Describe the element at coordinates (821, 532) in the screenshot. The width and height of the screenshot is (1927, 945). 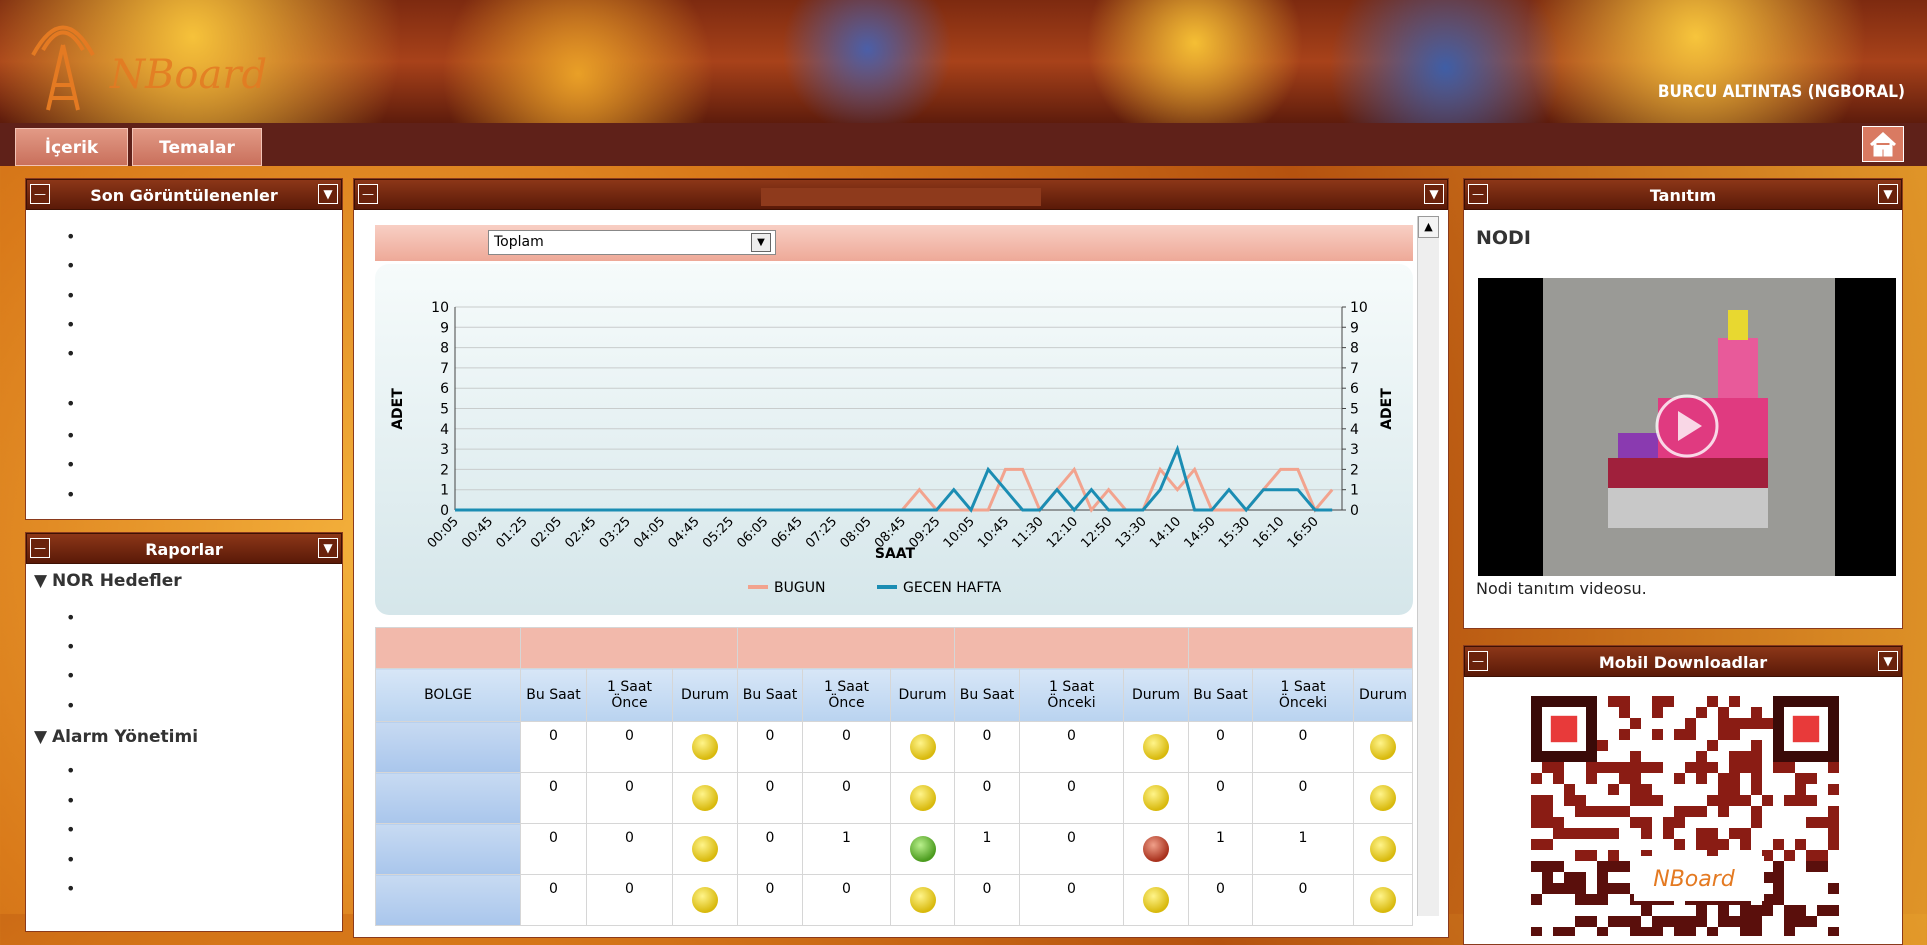
I see `x-tick-label: 07:25` at that location.